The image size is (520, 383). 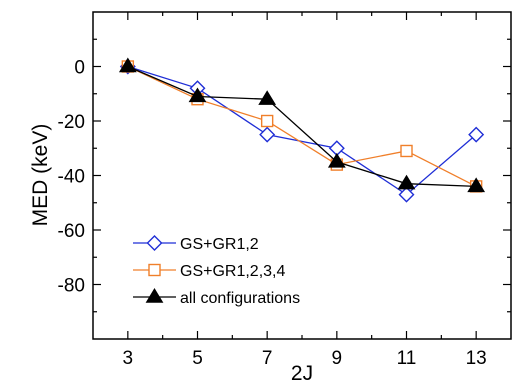 I want to click on legend: GS+GR1,2 GS+GR1,2,3,4 all configurations, so click(x=216, y=271).